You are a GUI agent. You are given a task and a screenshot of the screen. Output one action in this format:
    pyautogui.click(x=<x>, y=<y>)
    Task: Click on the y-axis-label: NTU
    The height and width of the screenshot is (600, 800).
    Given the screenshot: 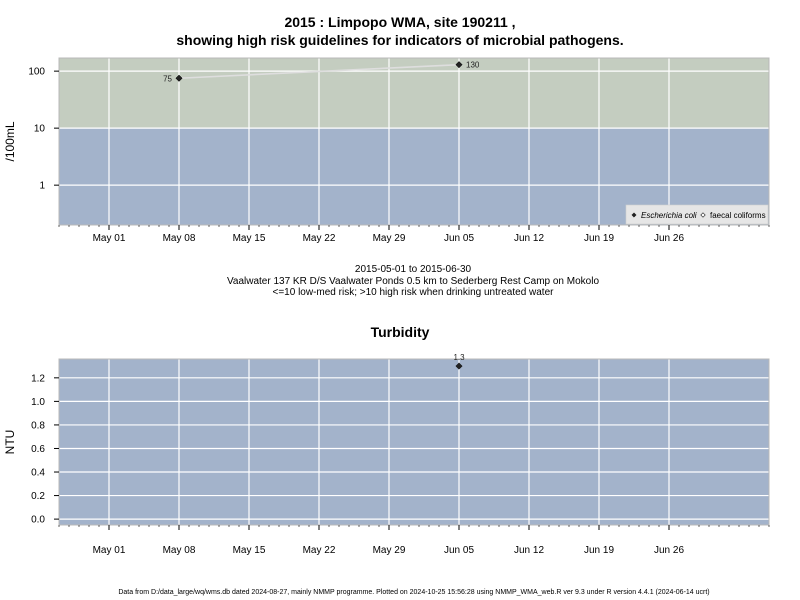 What is the action you would take?
    pyautogui.click(x=10, y=442)
    